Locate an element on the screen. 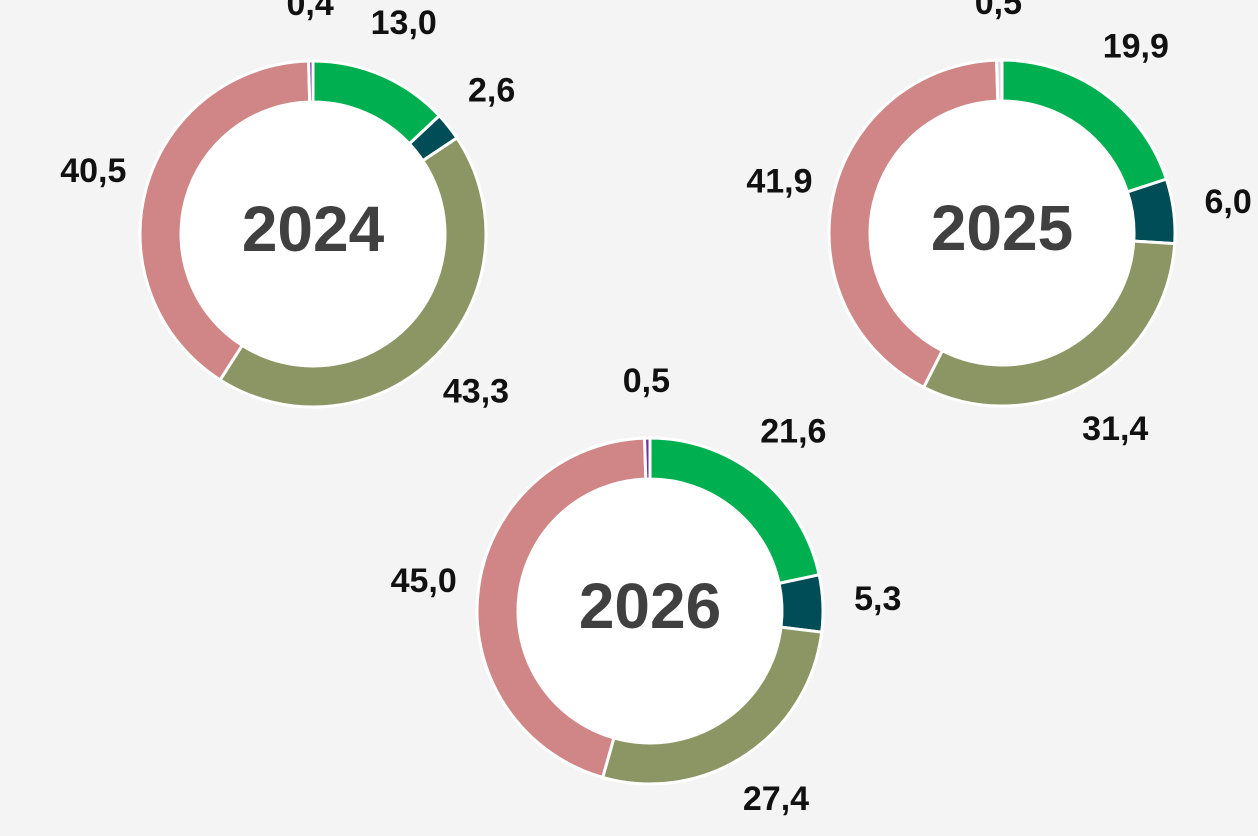 Image resolution: width=1258 pixels, height=836 pixels. data-label: 27,4 is located at coordinates (776, 799).